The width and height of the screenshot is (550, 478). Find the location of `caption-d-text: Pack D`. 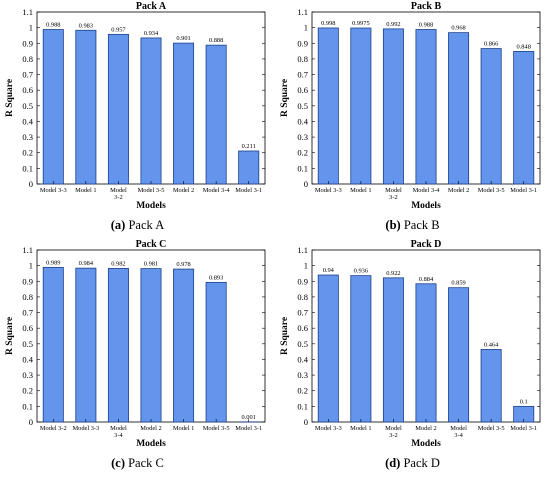

caption-d-text: Pack D is located at coordinates (421, 463).